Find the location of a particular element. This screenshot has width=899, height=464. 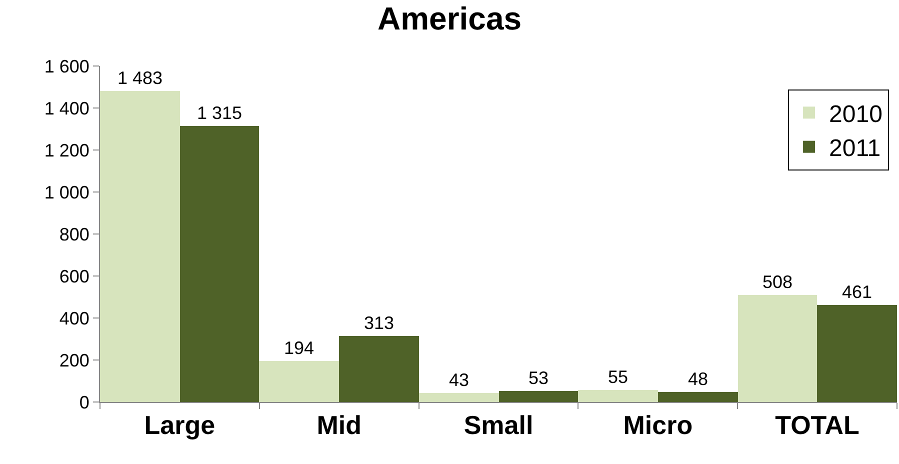

data-label: 194 is located at coordinates (299, 348).